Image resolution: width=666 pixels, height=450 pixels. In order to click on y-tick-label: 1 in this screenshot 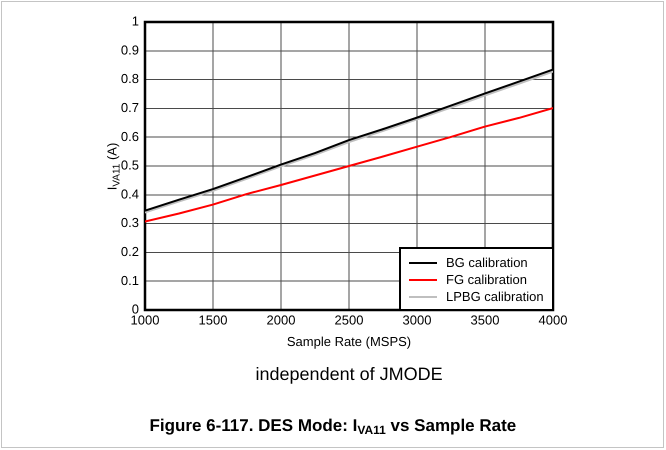, I will do `click(135, 21)`.